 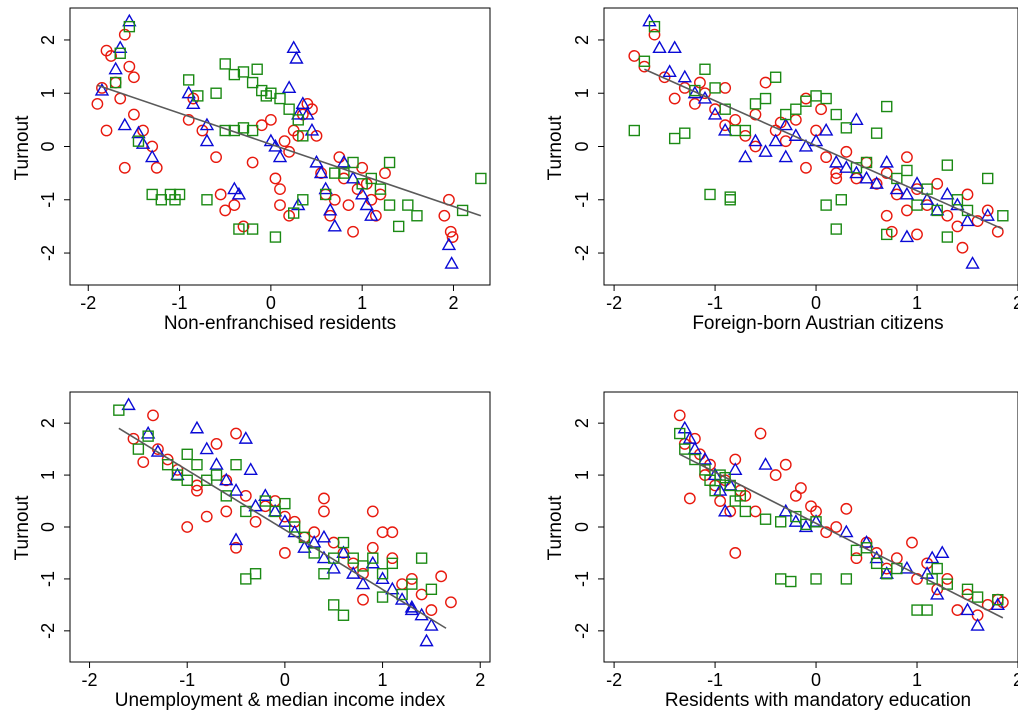 What do you see at coordinates (582, 146) in the screenshot?
I see `y-tick-label: 0` at bounding box center [582, 146].